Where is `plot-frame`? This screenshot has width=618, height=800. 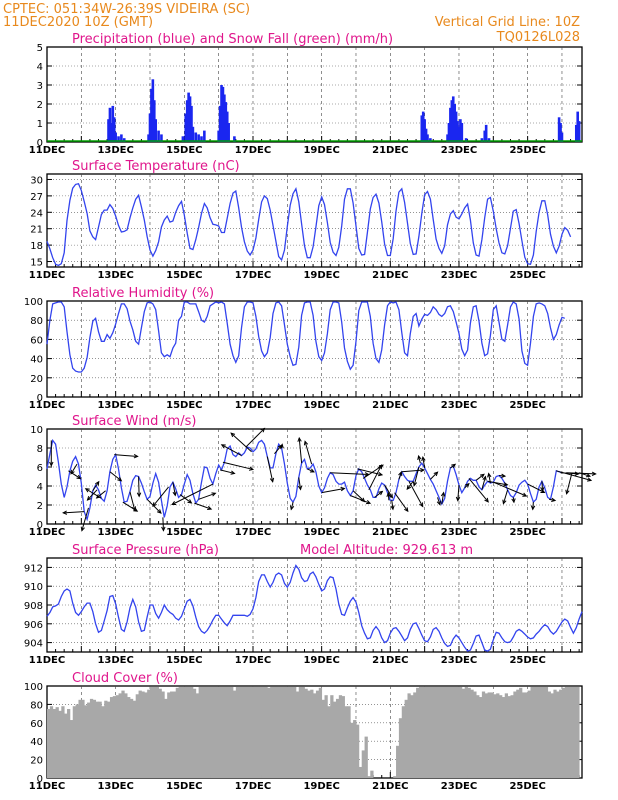 plot-frame is located at coordinates (314, 349).